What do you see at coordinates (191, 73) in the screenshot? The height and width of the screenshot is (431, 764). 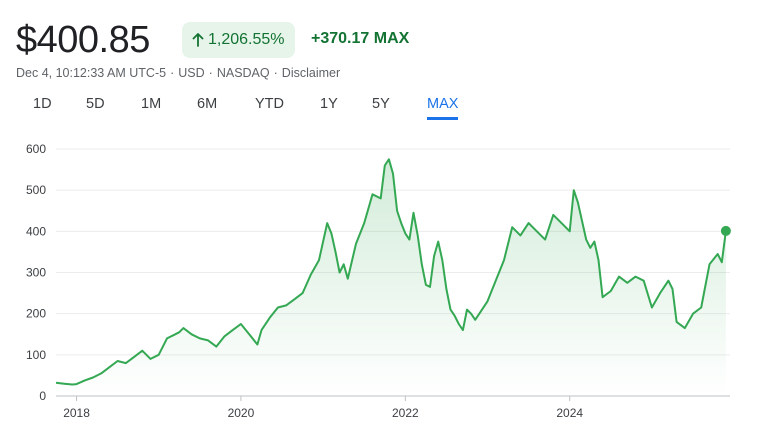 I see `currency: USD` at bounding box center [191, 73].